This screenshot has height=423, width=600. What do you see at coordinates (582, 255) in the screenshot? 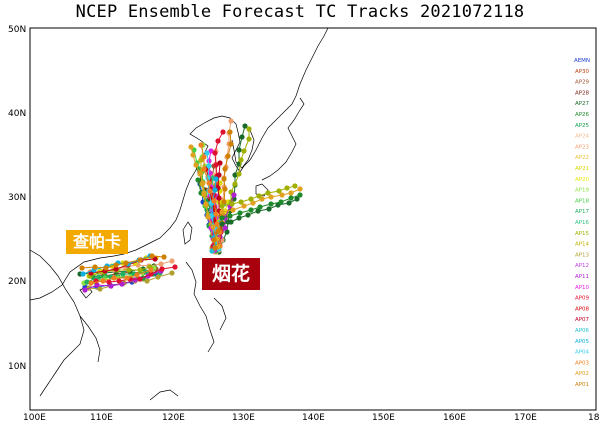
I see `legend-item: AP13` at bounding box center [582, 255].